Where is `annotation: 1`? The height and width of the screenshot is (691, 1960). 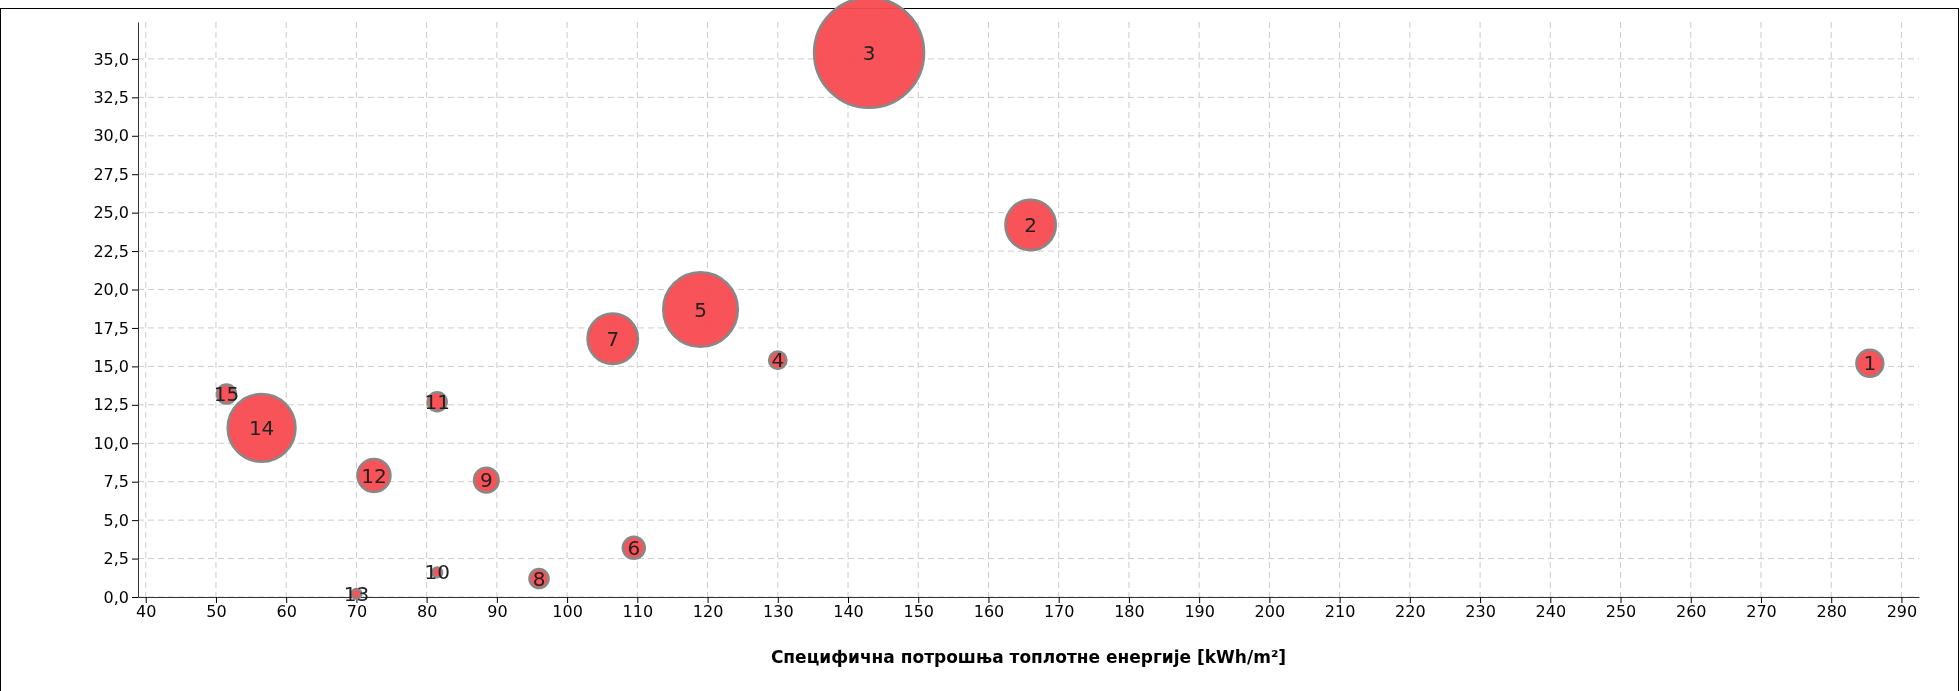
annotation: 1 is located at coordinates (1870, 363).